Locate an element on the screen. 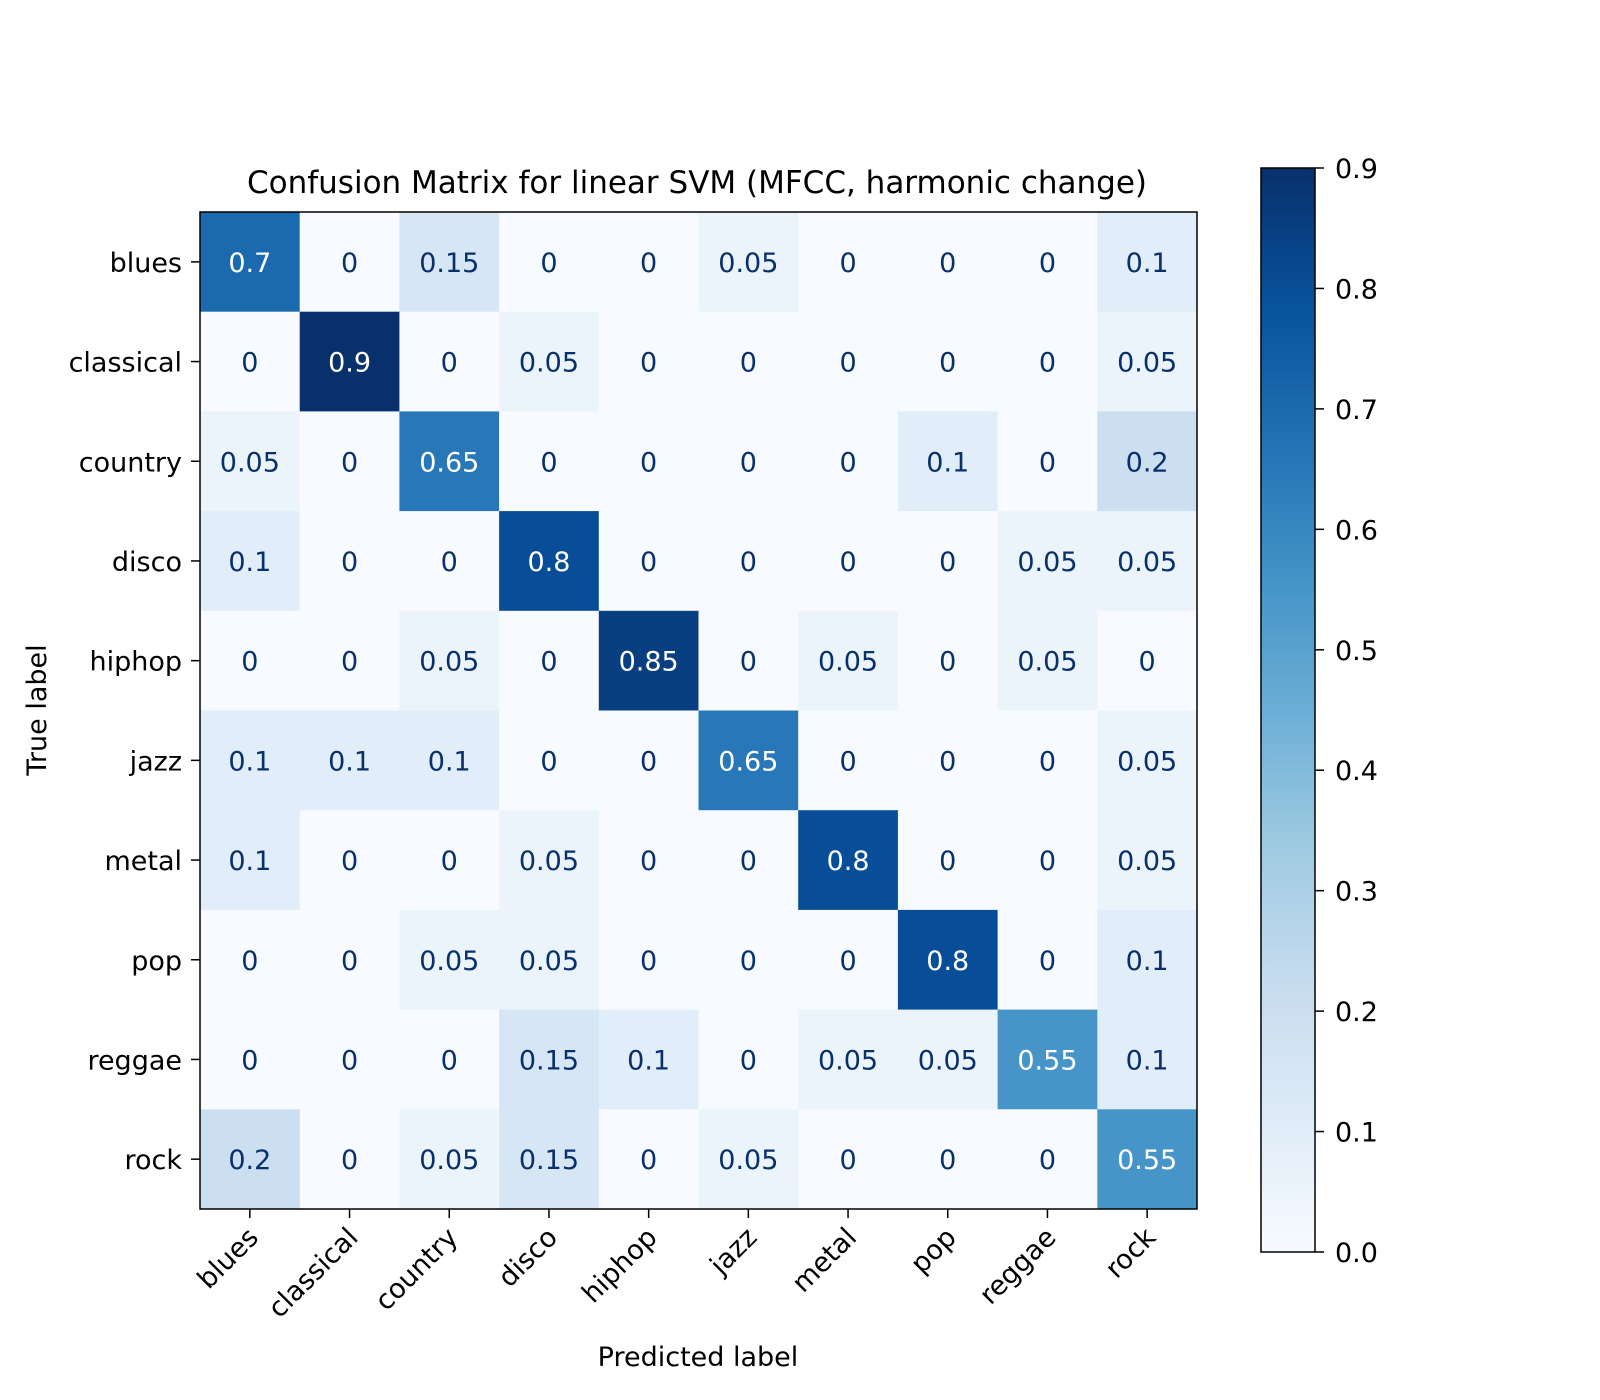 The height and width of the screenshot is (1400, 1600). cell-value-label: 0.65 is located at coordinates (449, 462).